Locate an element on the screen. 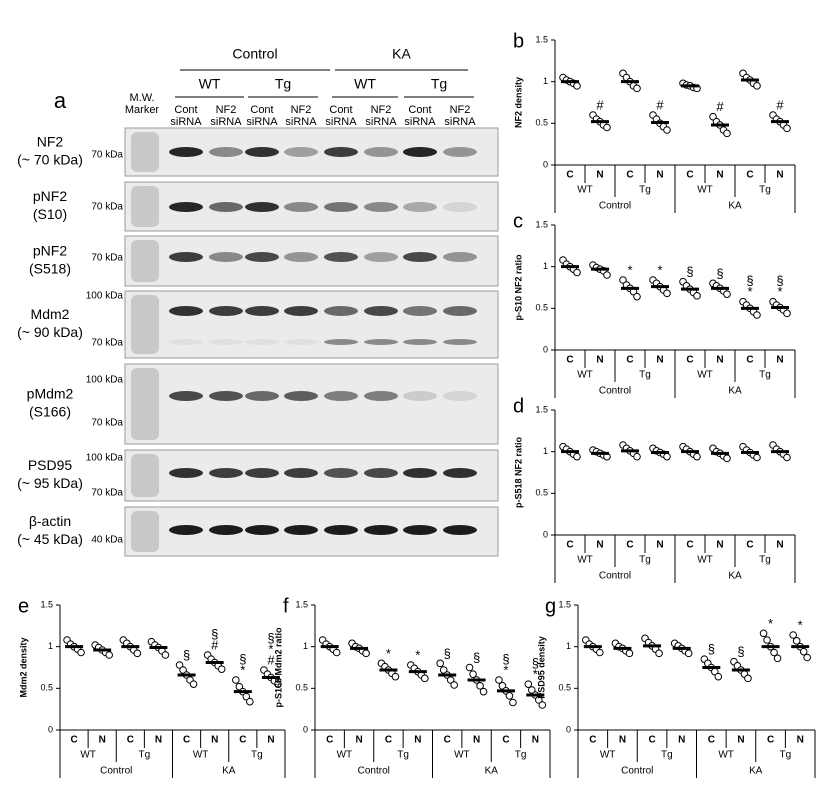  y-tick-label: 1 is located at coordinates (545, 451).